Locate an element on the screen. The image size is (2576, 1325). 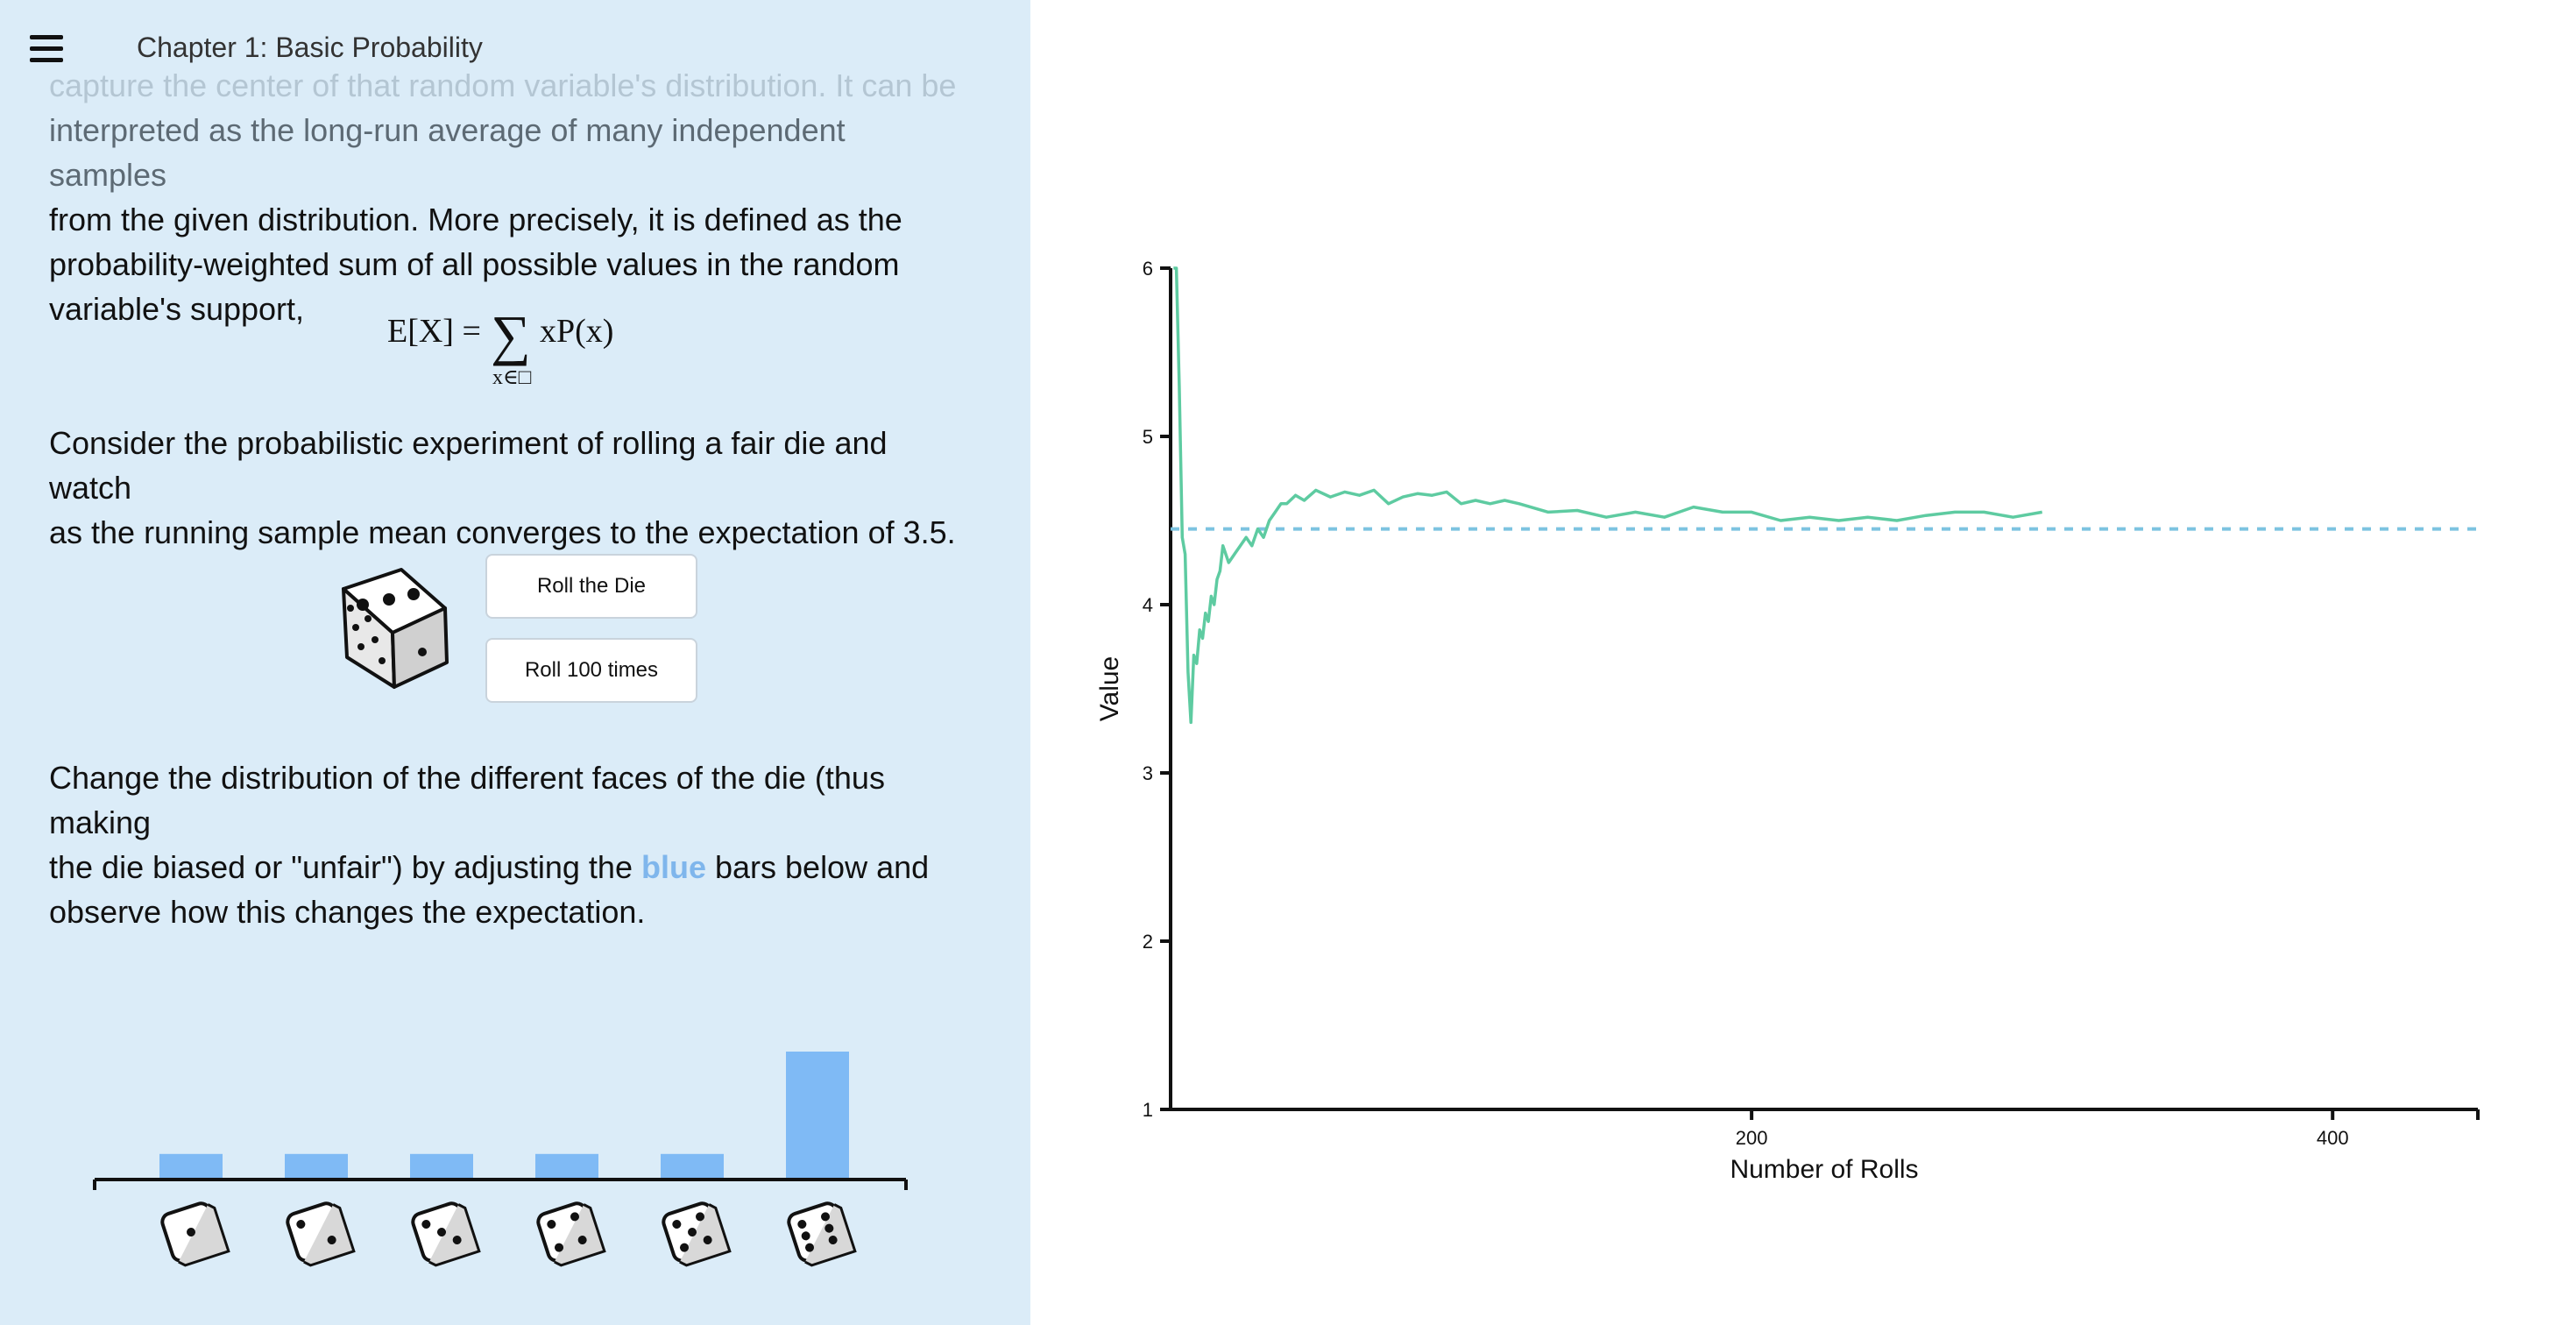
y-axis-label: Value is located at coordinates (1109, 689).